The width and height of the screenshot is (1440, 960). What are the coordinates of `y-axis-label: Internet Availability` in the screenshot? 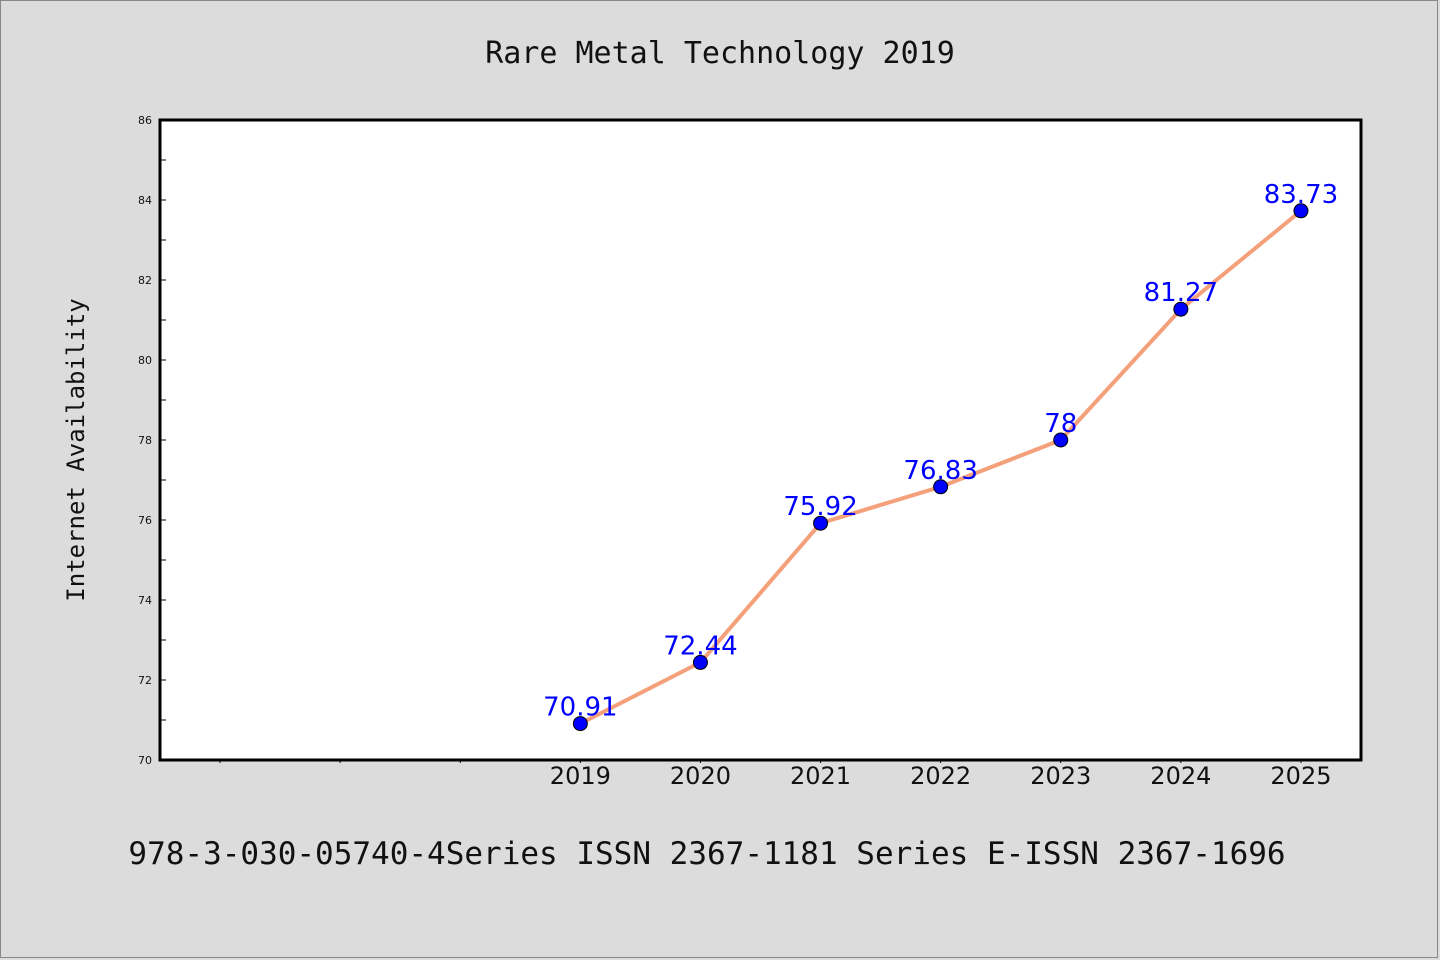 It's located at (76, 449).